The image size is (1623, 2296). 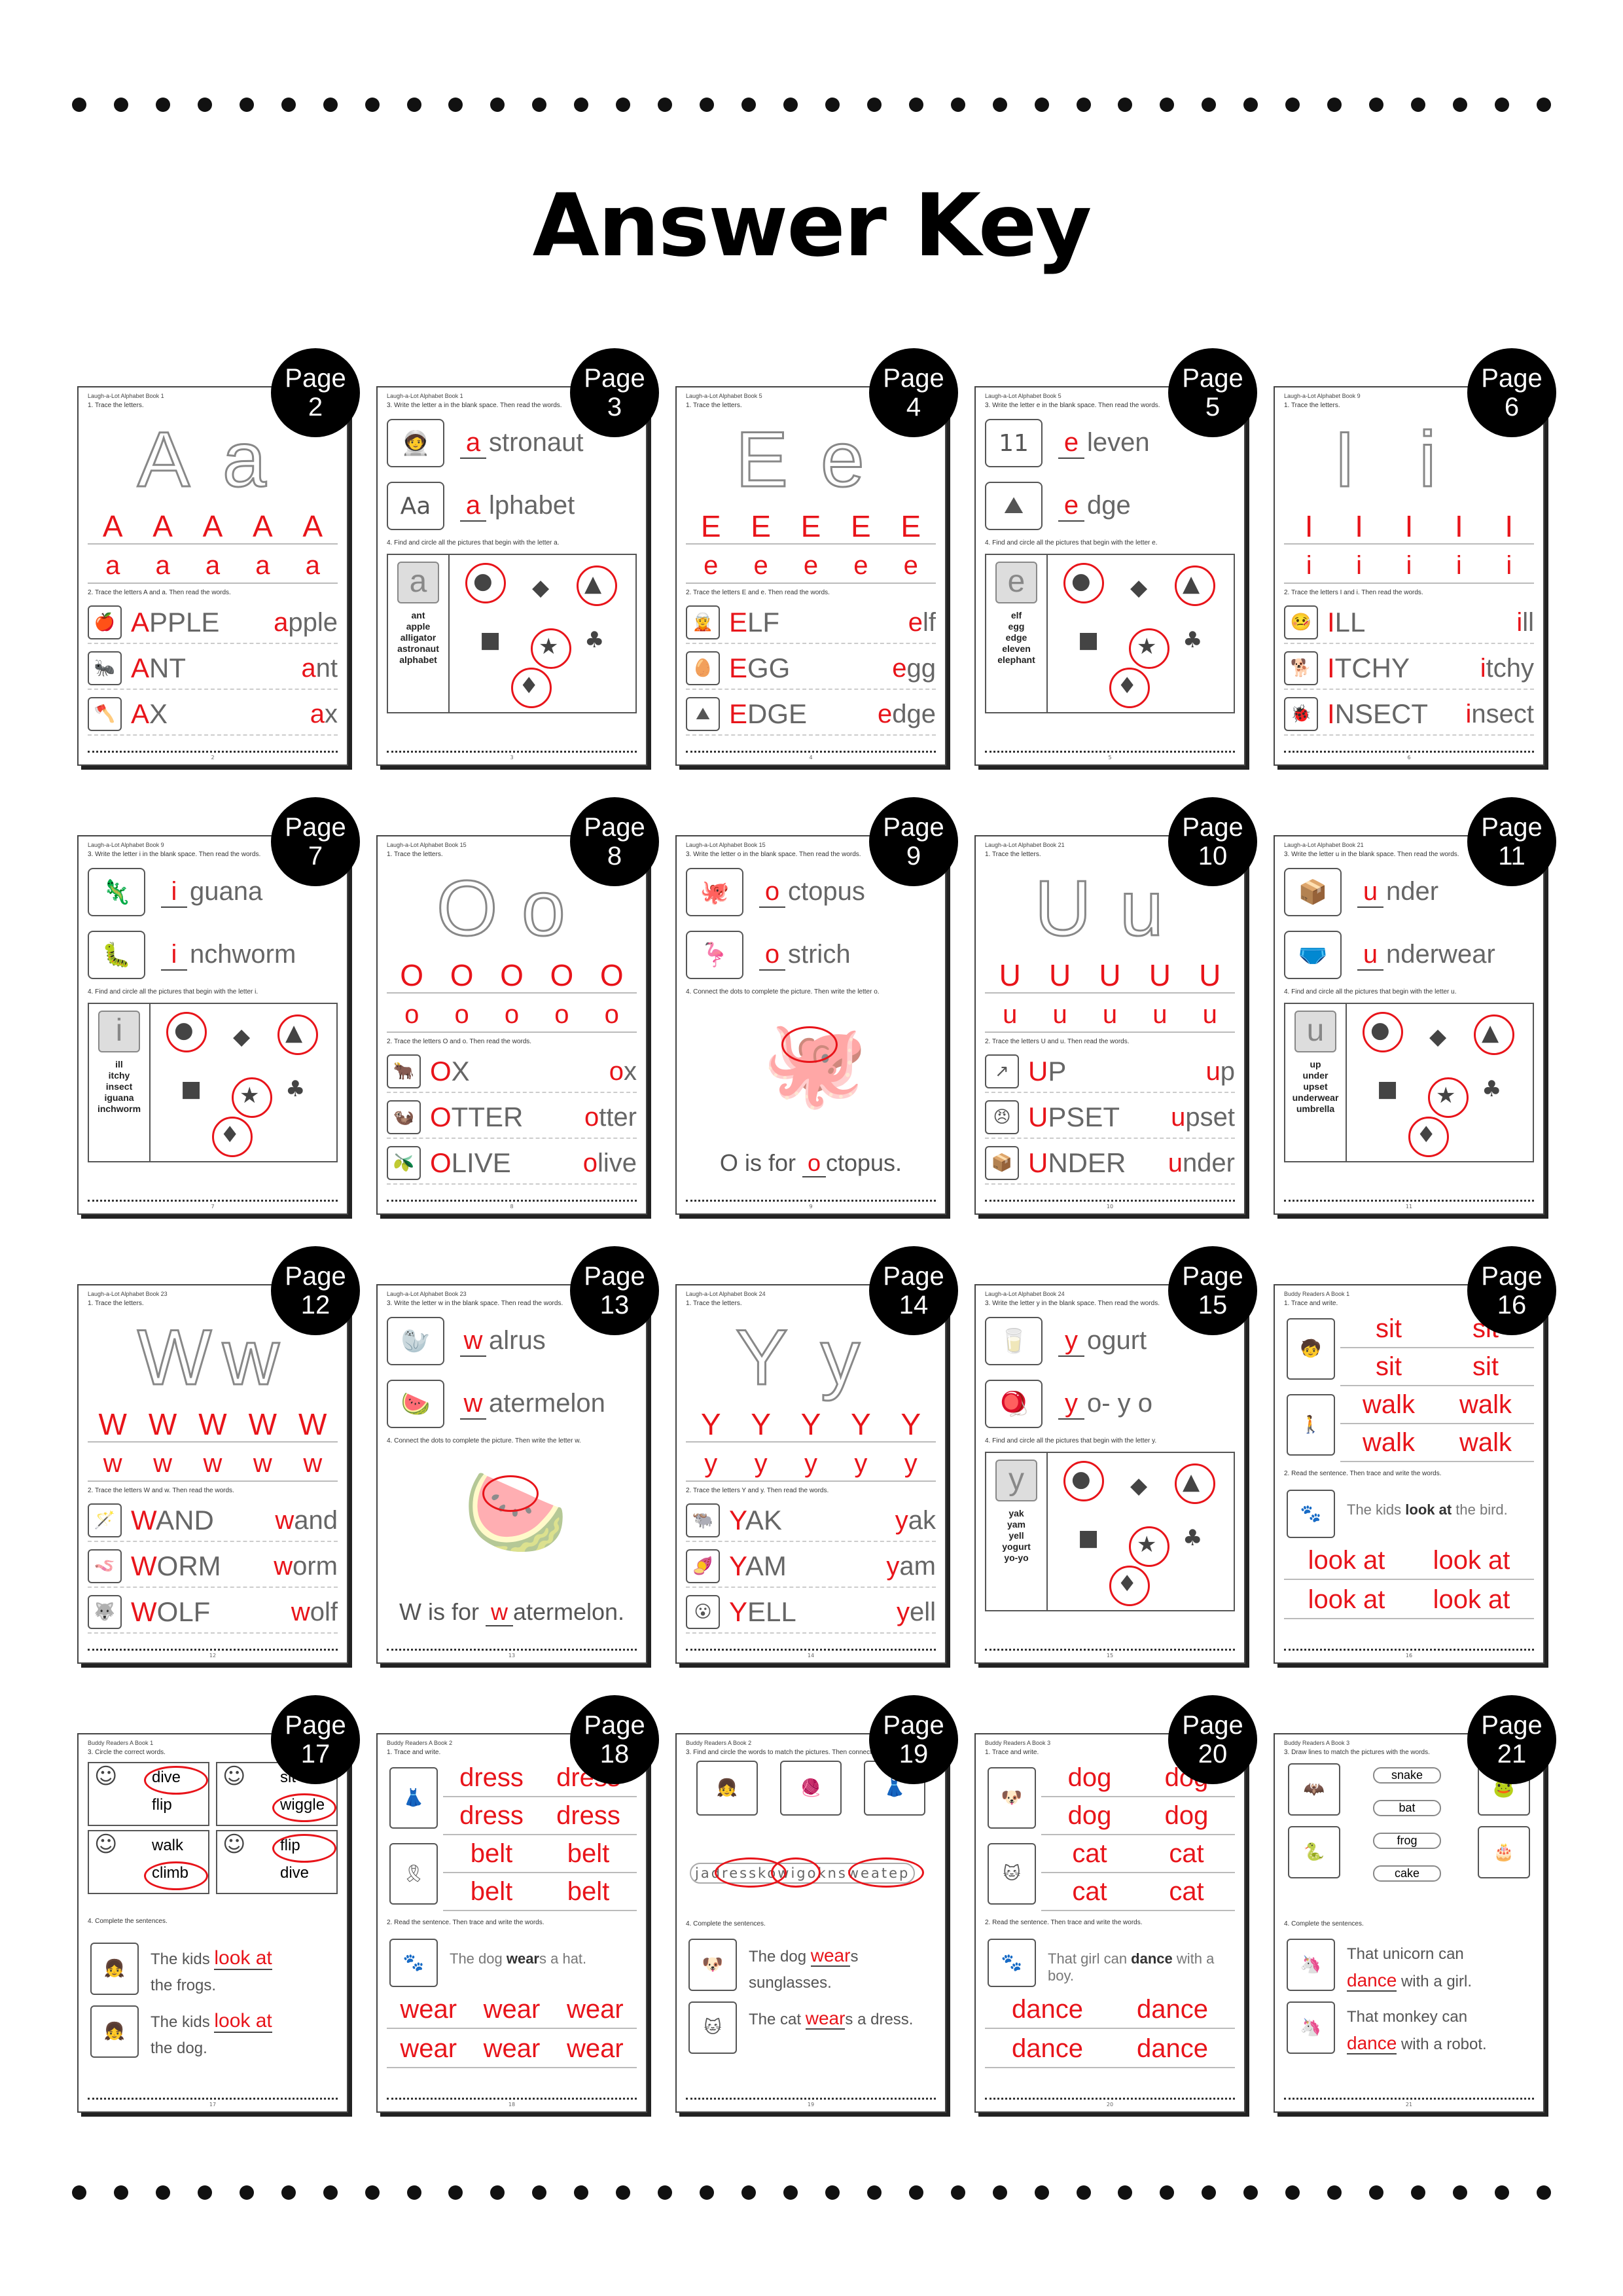 I want to click on rest-of-word: ak, so click(x=922, y=1520).